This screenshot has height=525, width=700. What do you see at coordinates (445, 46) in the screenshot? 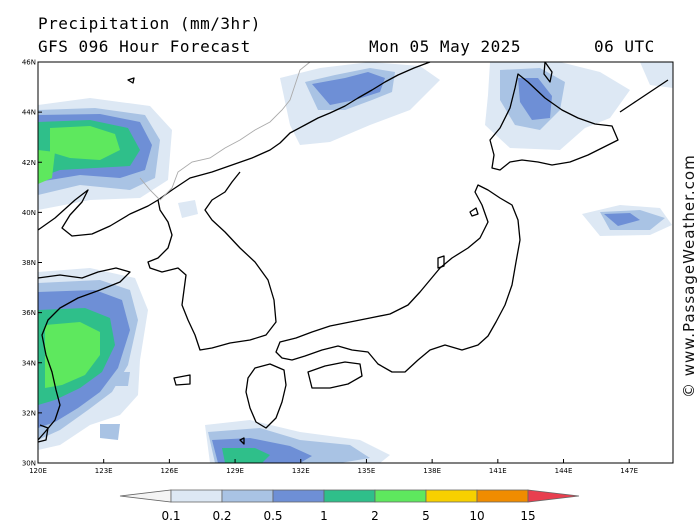
I see `forecast-date: Mon 05 May 2025` at bounding box center [445, 46].